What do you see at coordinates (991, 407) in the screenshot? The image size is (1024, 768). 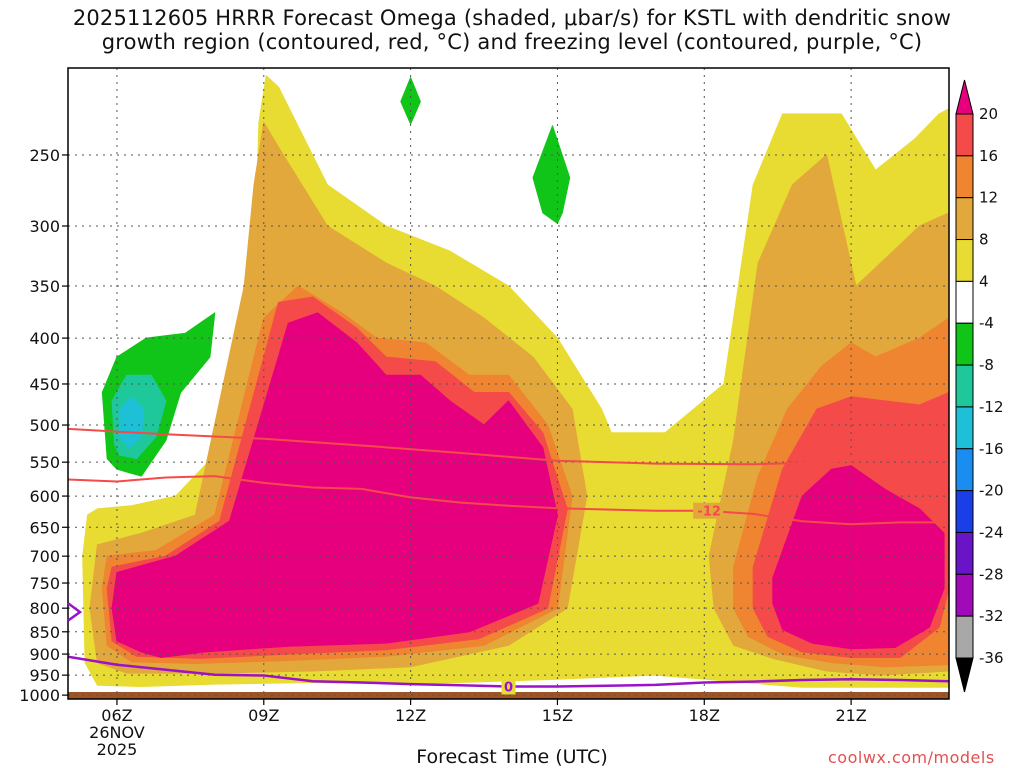 I see `colorbar-label-7: -12` at bounding box center [991, 407].